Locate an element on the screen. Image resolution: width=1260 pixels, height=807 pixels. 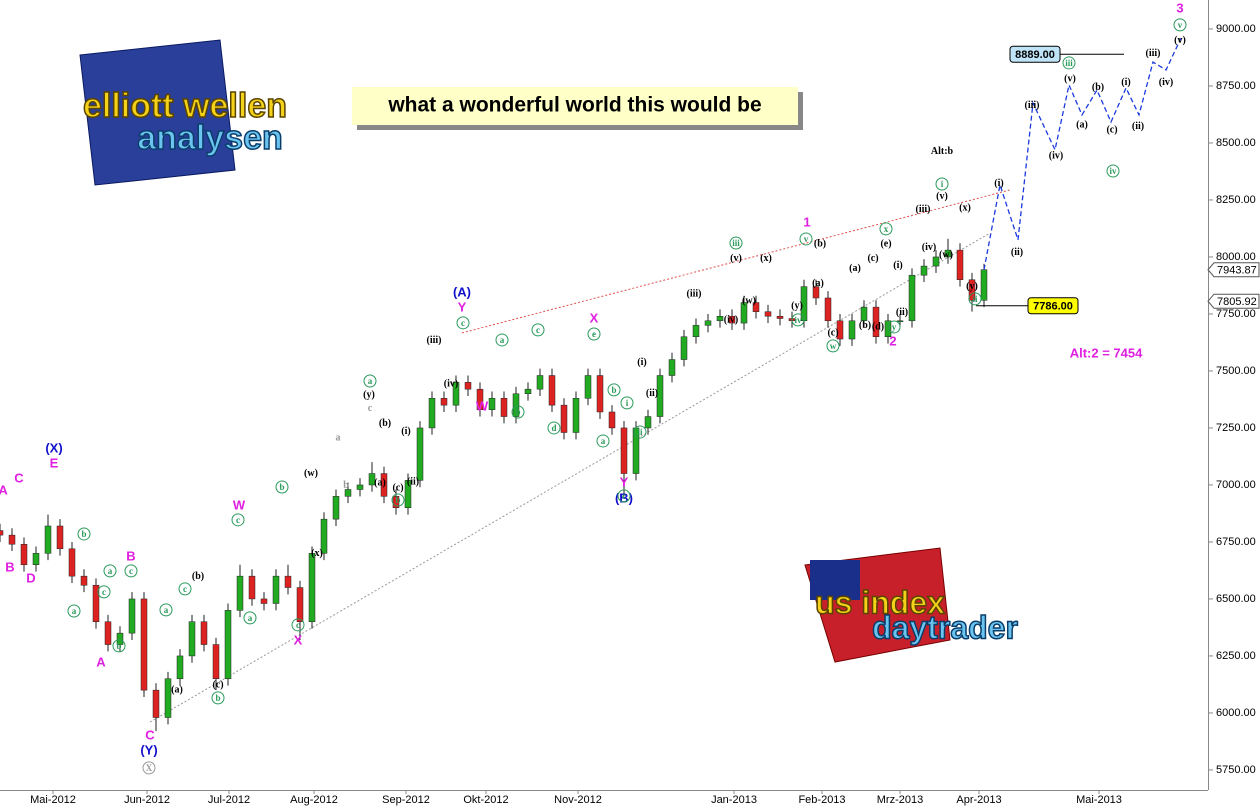
wave-label: d is located at coordinates (553, 428).